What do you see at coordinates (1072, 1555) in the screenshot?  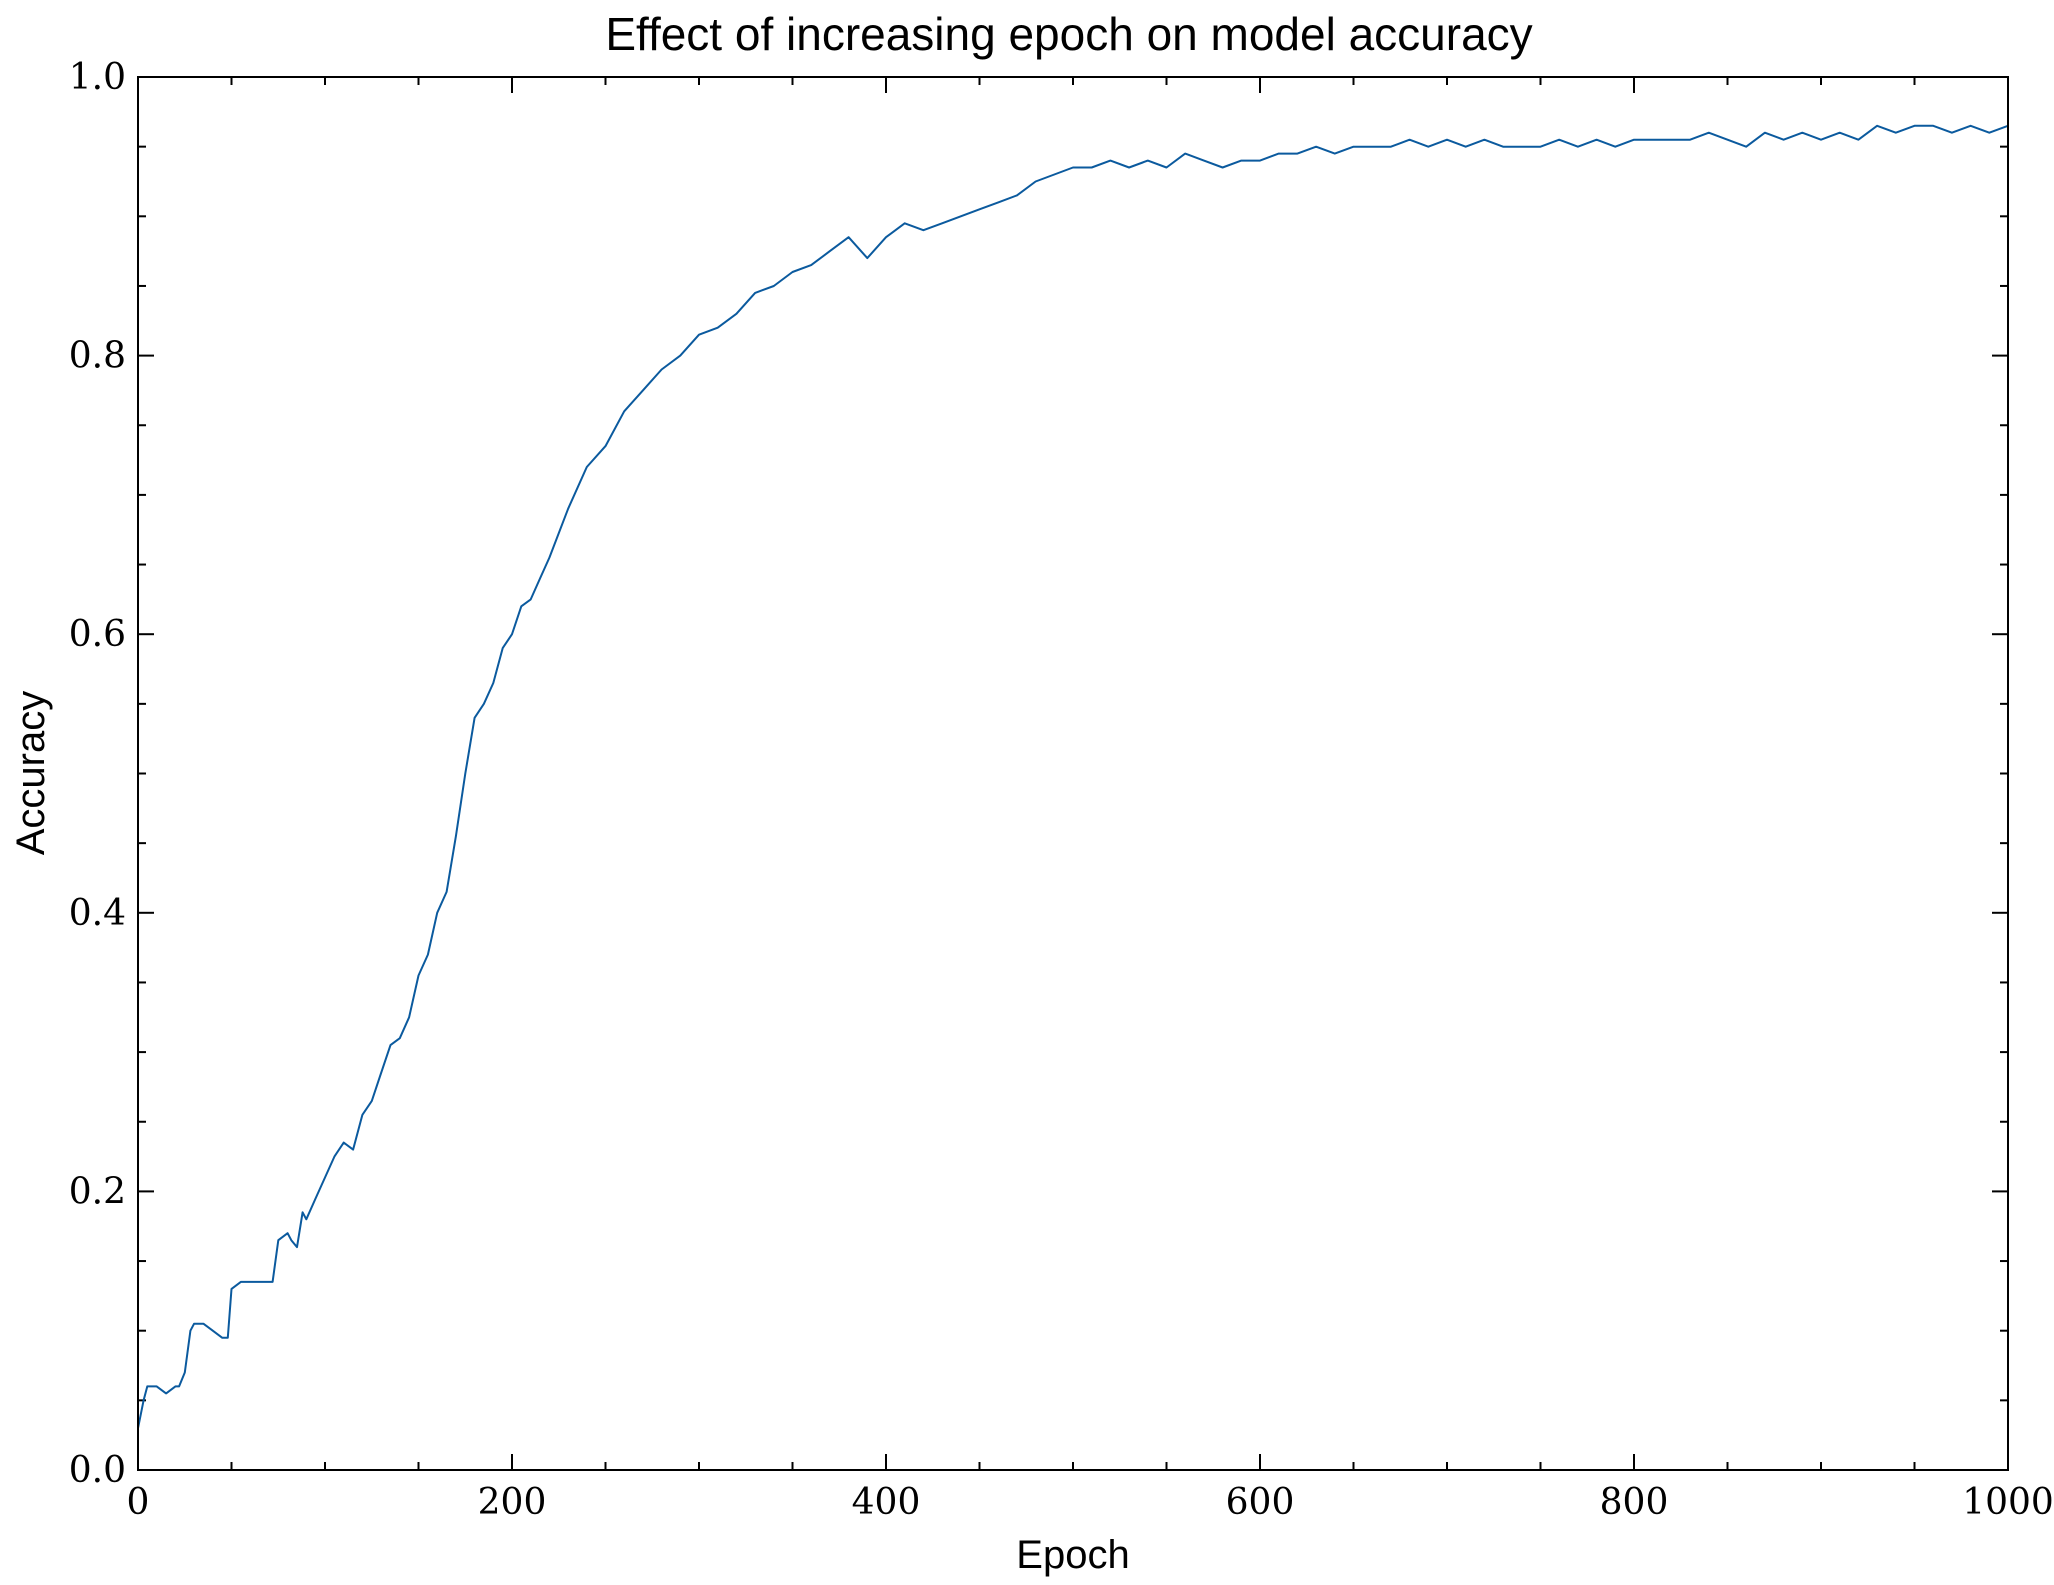 I see `x-axis-label: Epoch` at bounding box center [1072, 1555].